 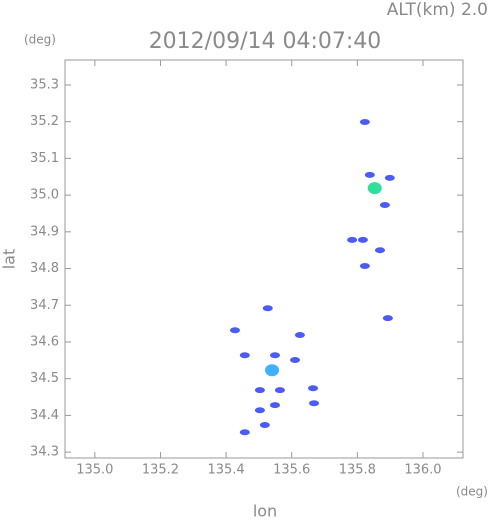 What do you see at coordinates (9, 259) in the screenshot?
I see `y-axis-label: lat` at bounding box center [9, 259].